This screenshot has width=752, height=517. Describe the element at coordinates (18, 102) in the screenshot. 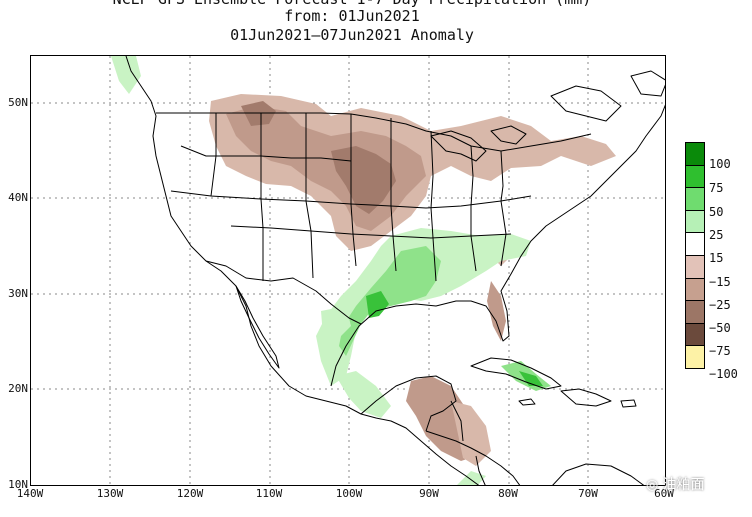

I see `lat-label-50n: 50N` at that location.